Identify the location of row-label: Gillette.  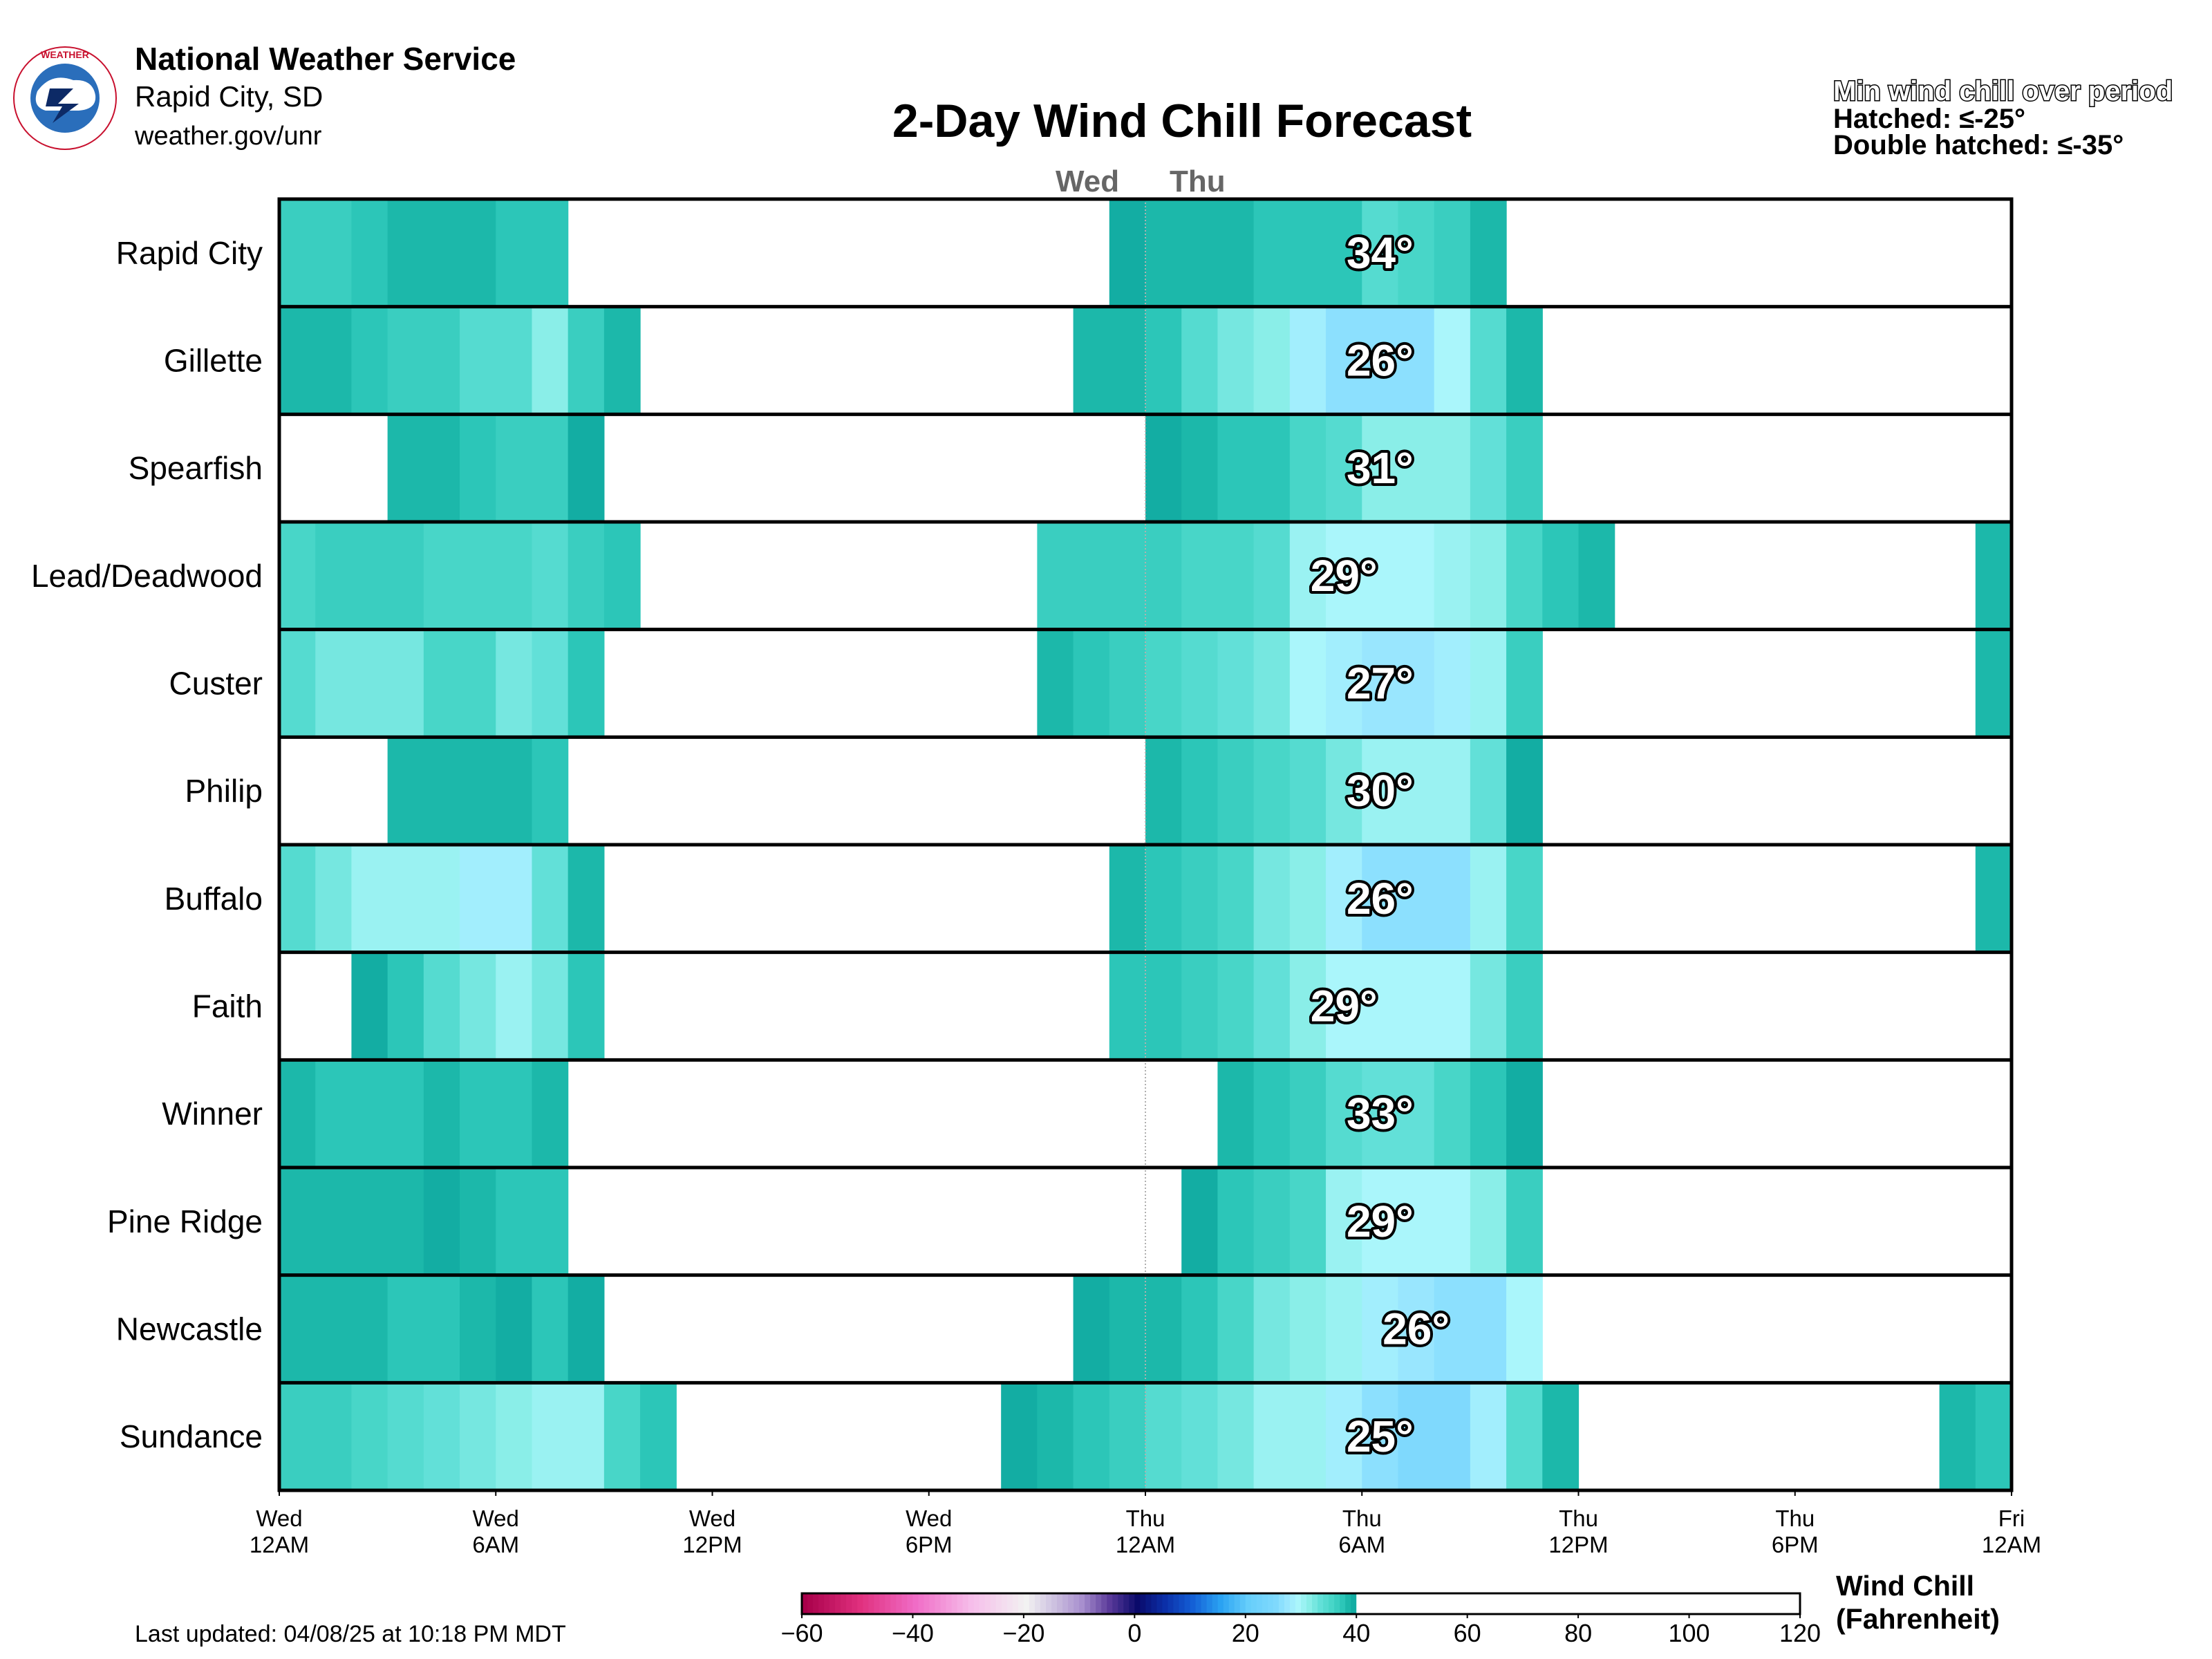
(214, 361).